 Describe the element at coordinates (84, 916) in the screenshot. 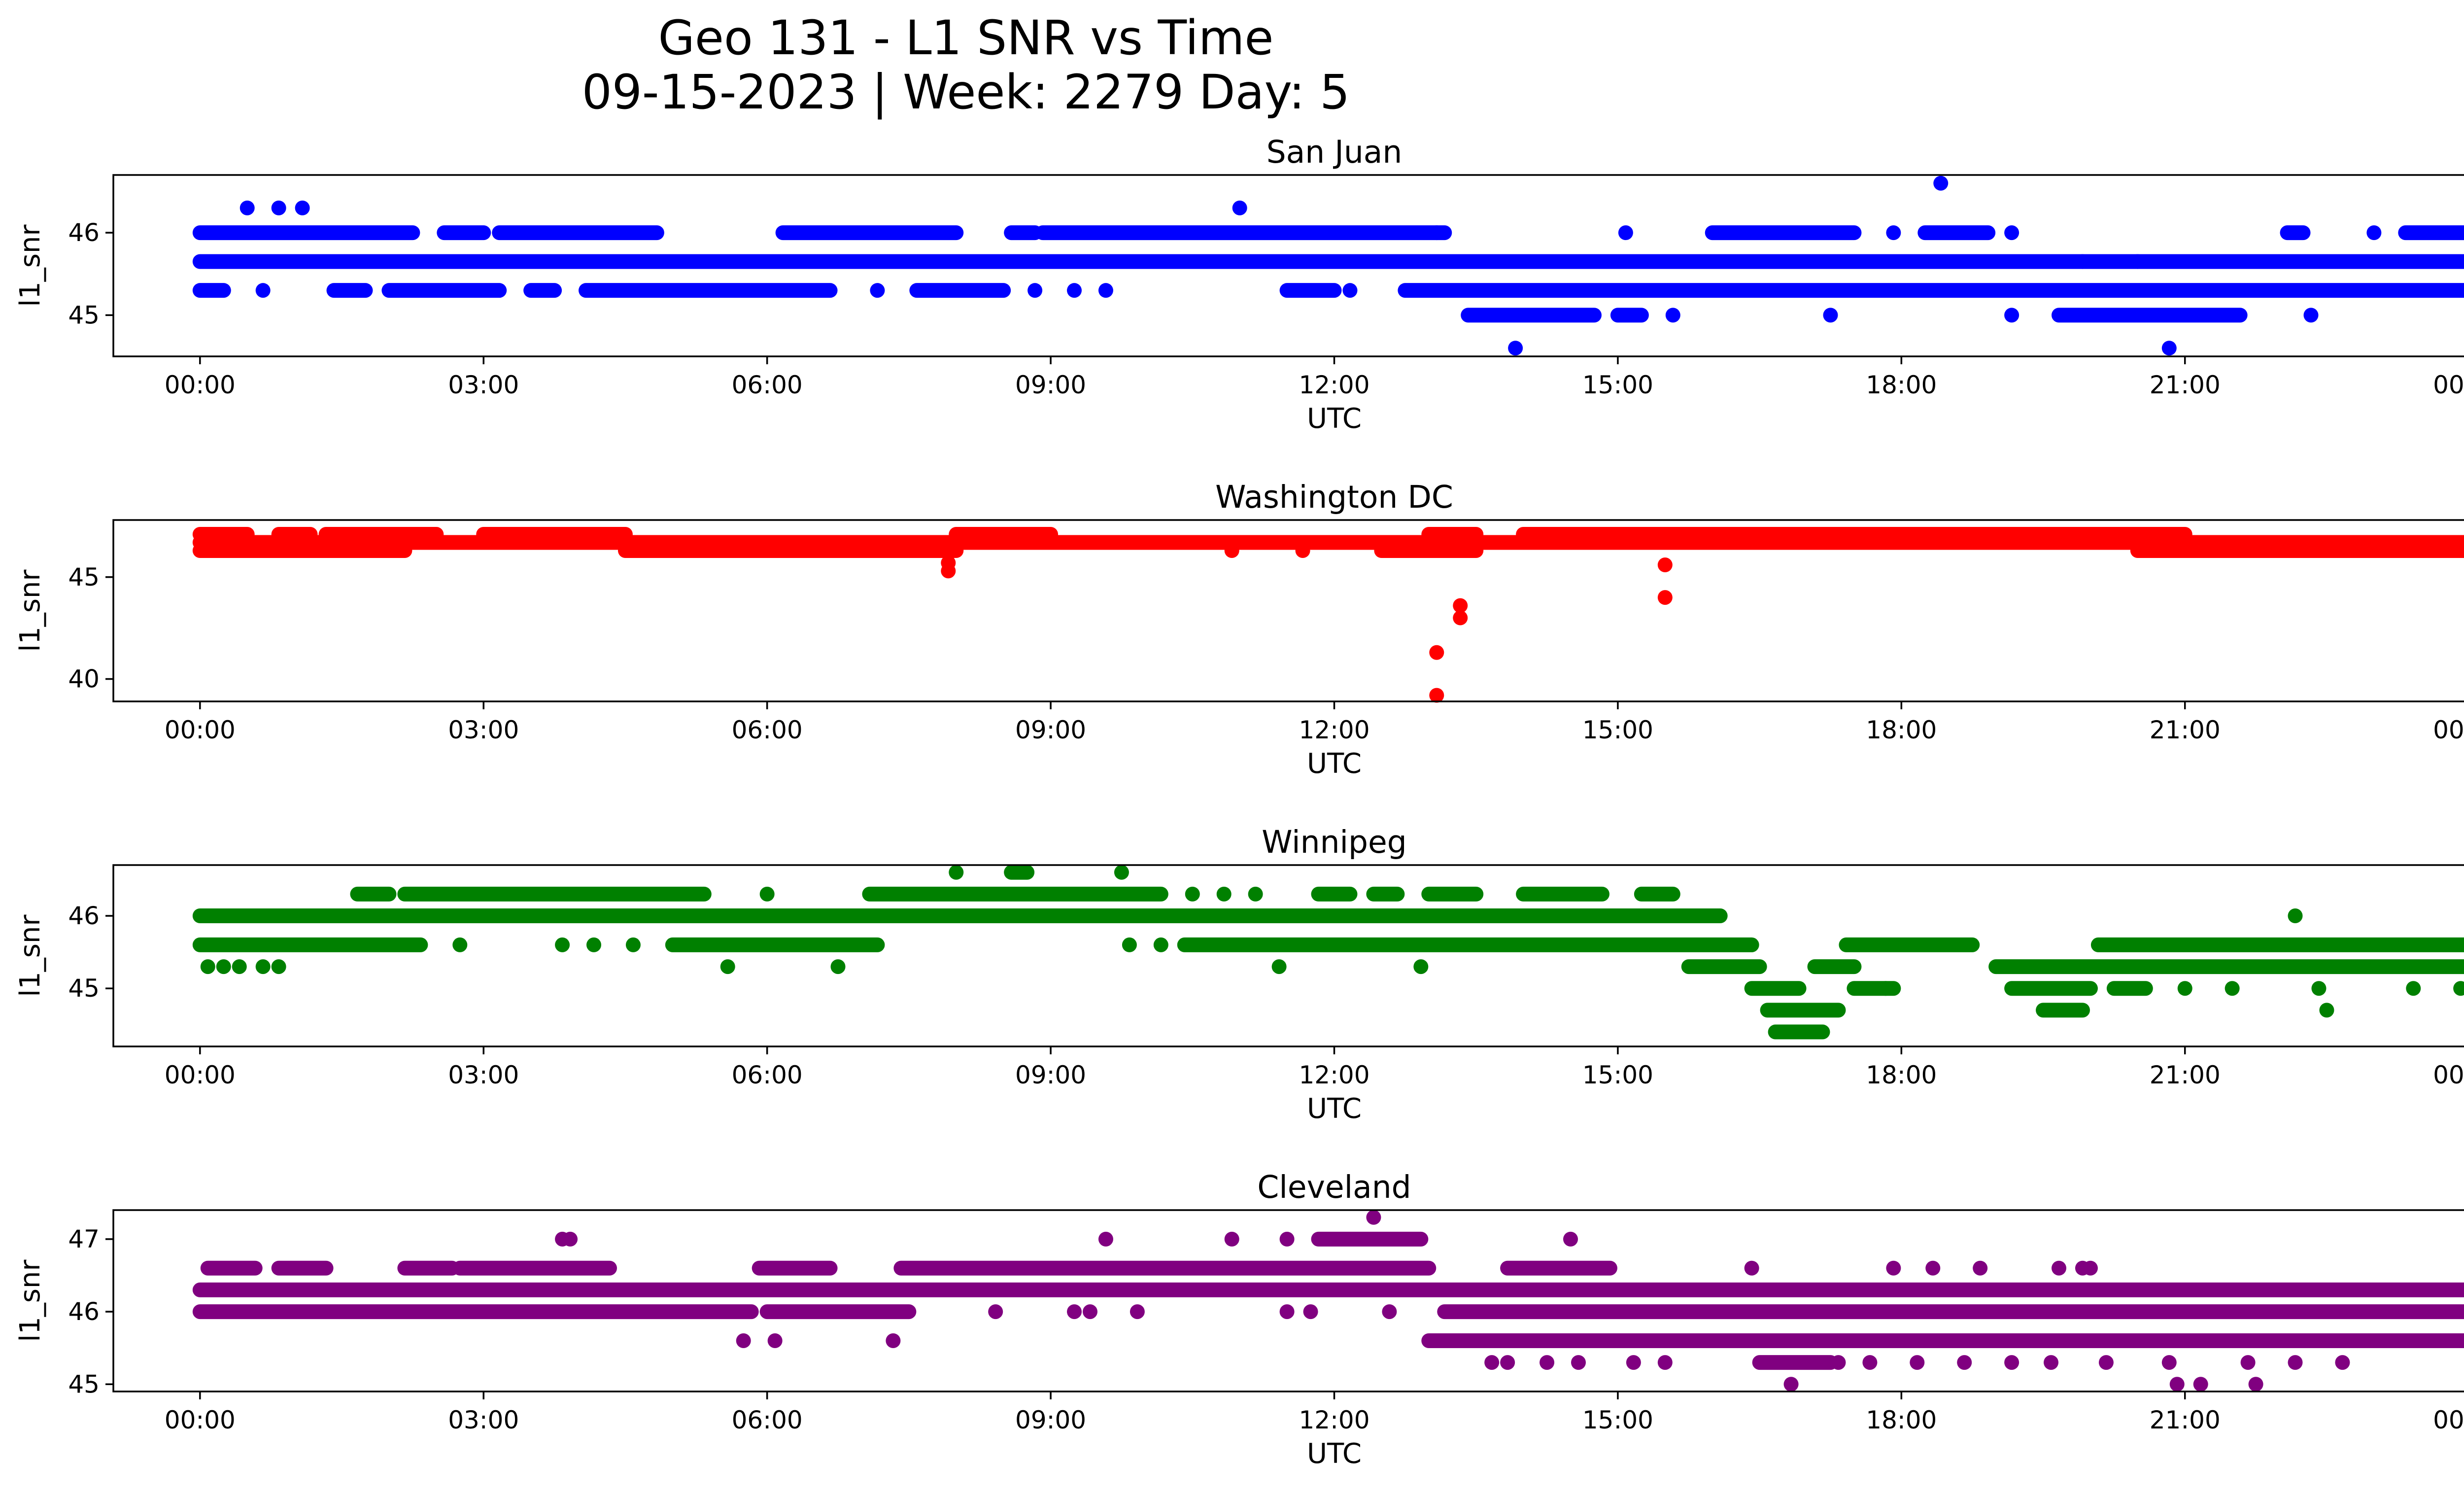

I see `y-tick-label: 46` at that location.